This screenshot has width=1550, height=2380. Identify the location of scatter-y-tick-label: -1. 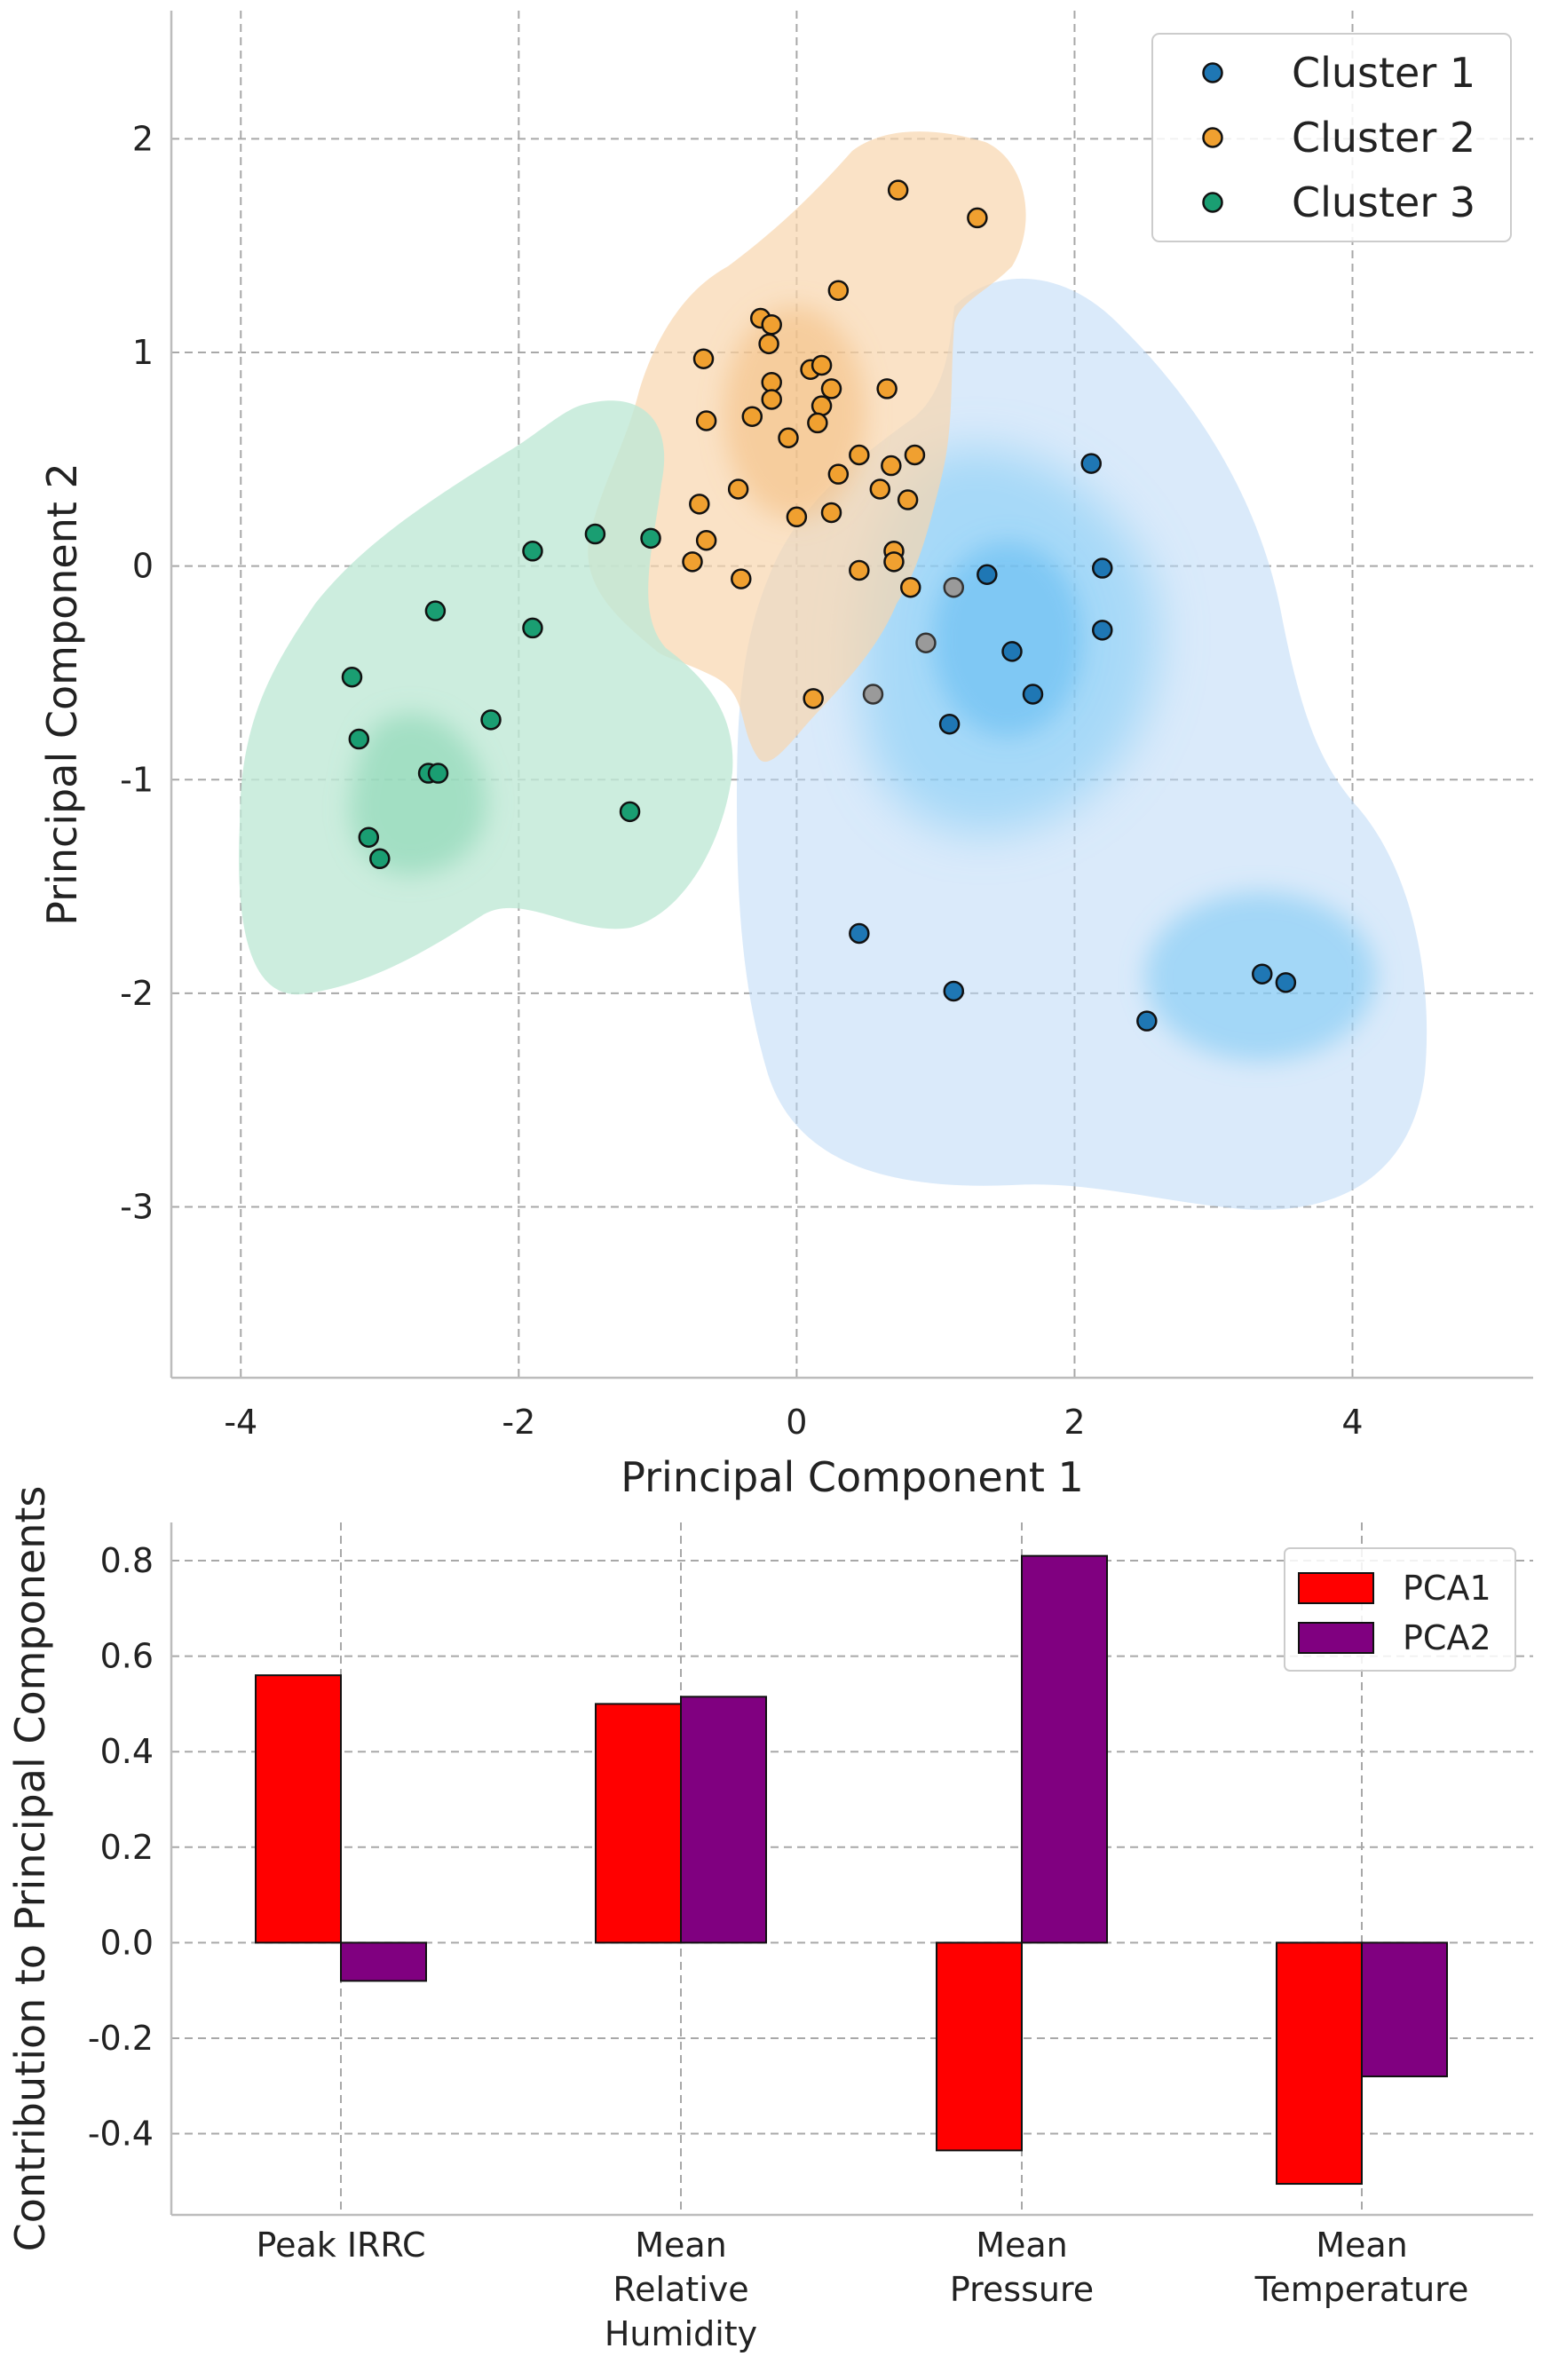
(137, 779).